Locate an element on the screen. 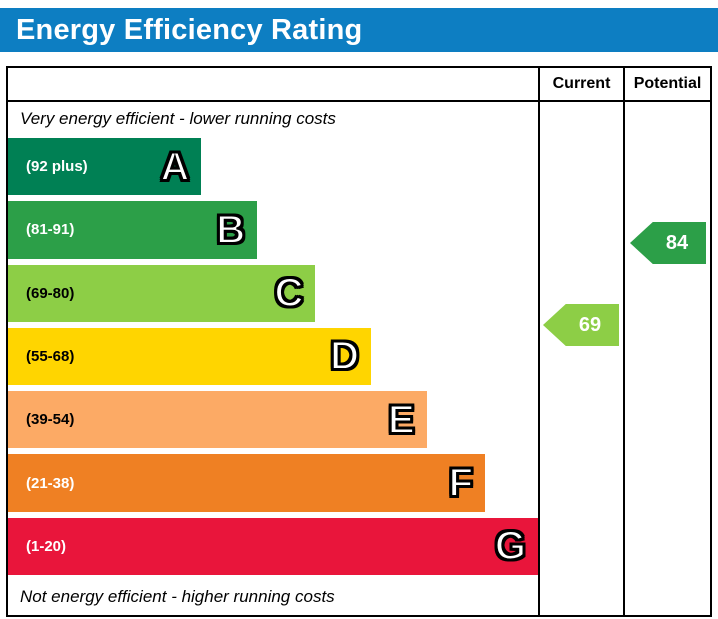  band-a-letter: A is located at coordinates (175, 167).